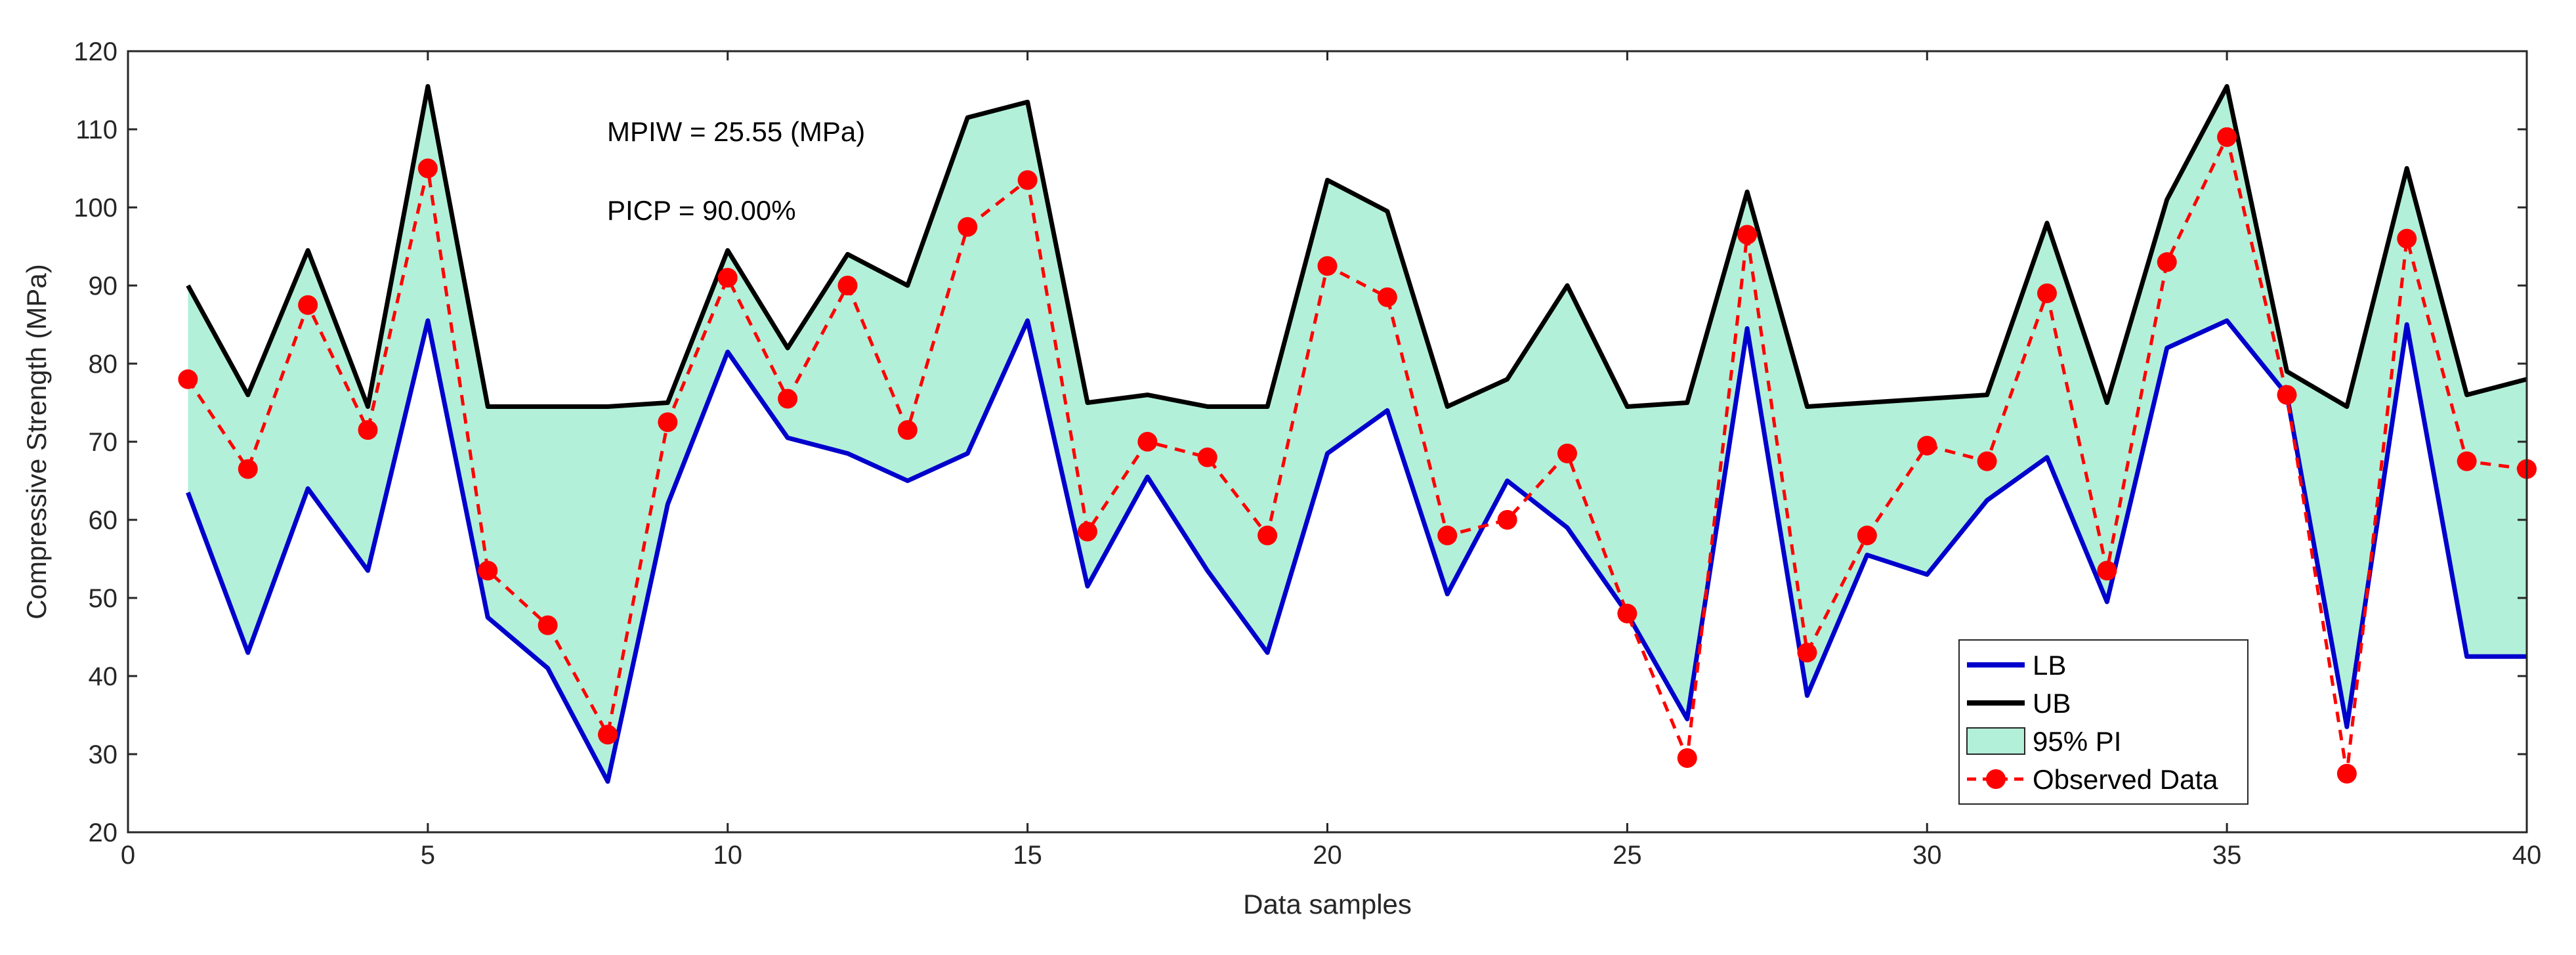  What do you see at coordinates (103, 676) in the screenshot?
I see `y-tick-label: 40` at bounding box center [103, 676].